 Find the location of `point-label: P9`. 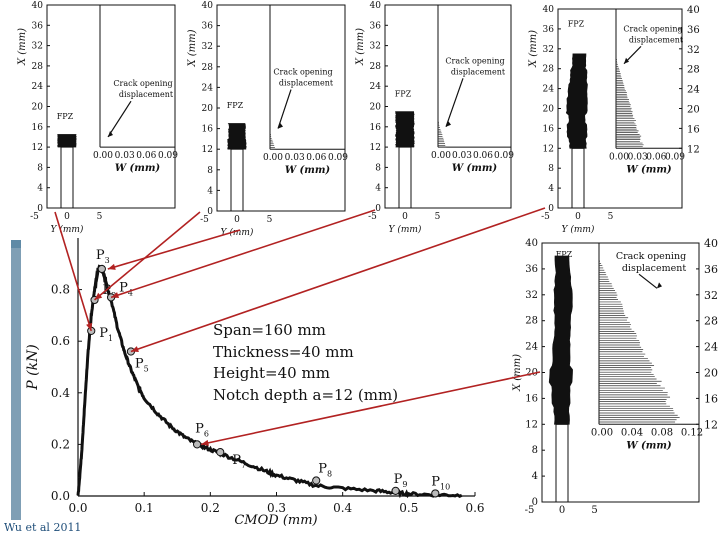

point-label: P9 is located at coordinates (401, 480).